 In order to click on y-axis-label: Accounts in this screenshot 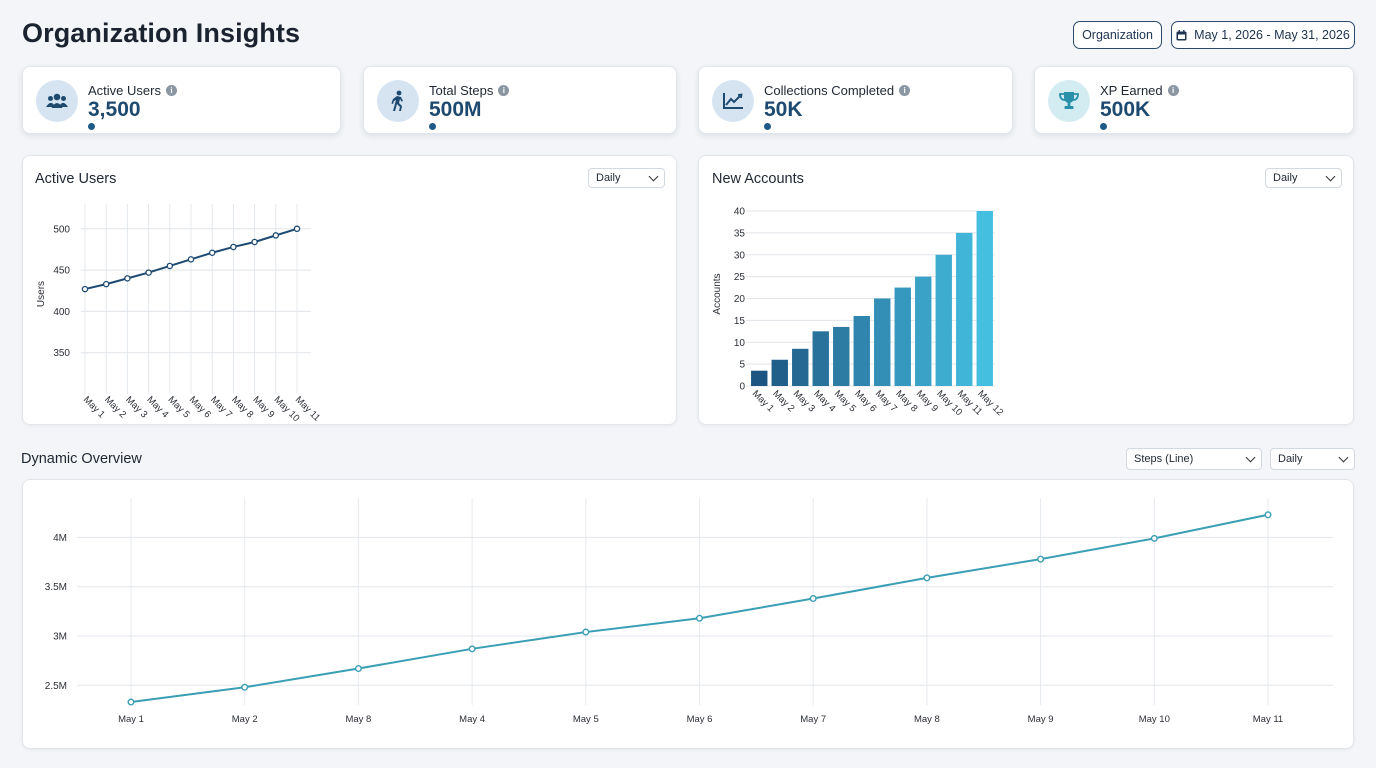, I will do `click(717, 293)`.